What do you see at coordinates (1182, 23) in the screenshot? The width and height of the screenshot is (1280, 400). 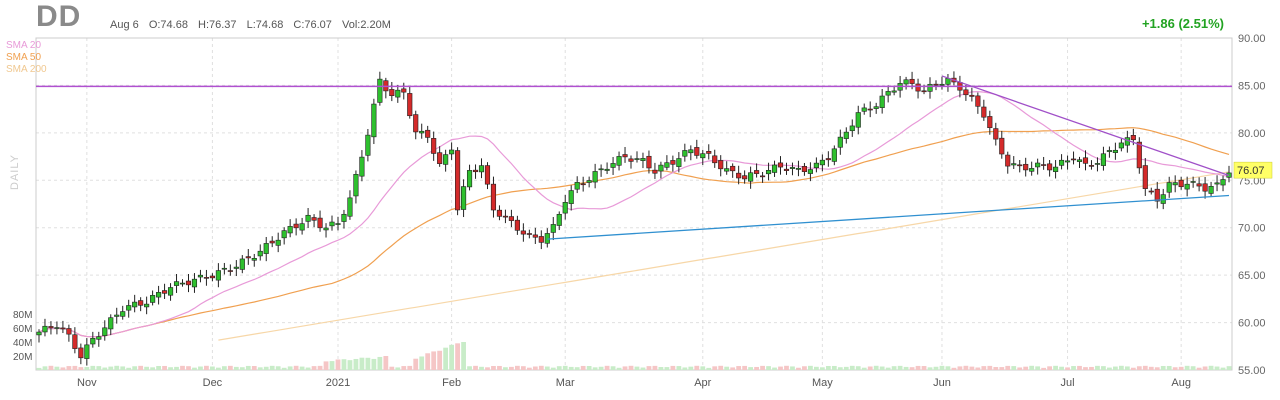 I see `price-change: +1.86 (2.51%)` at bounding box center [1182, 23].